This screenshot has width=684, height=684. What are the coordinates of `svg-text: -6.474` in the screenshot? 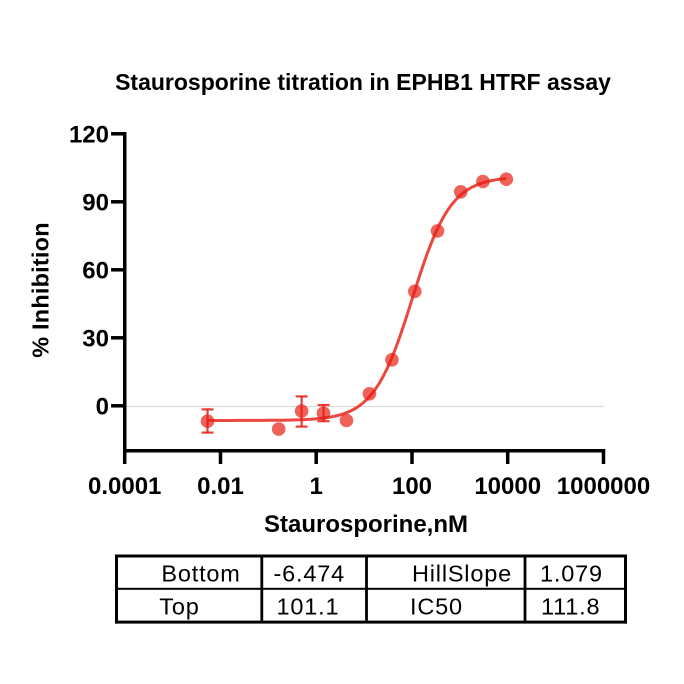 It's located at (309, 574).